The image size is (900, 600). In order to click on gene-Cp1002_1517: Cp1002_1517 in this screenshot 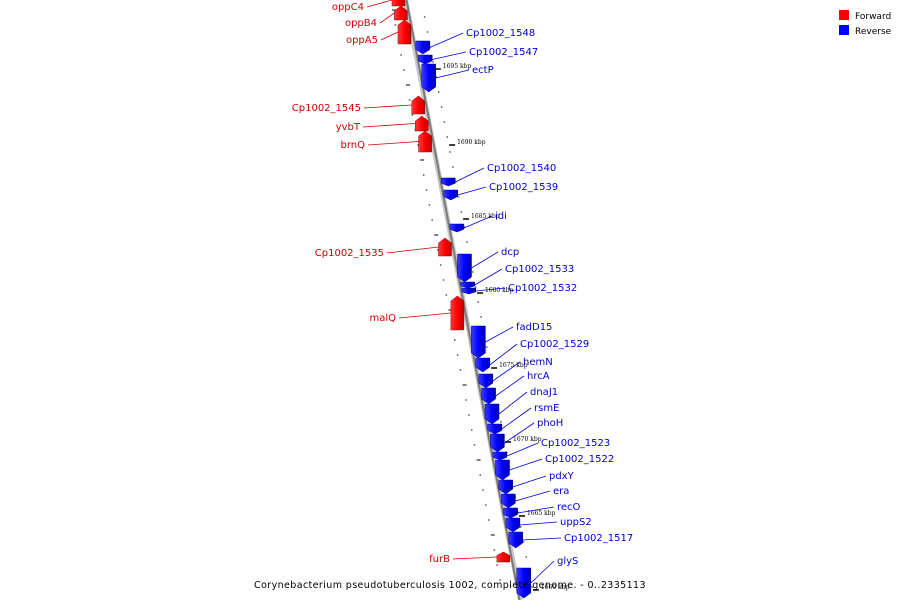, I will do `click(571, 540)`.